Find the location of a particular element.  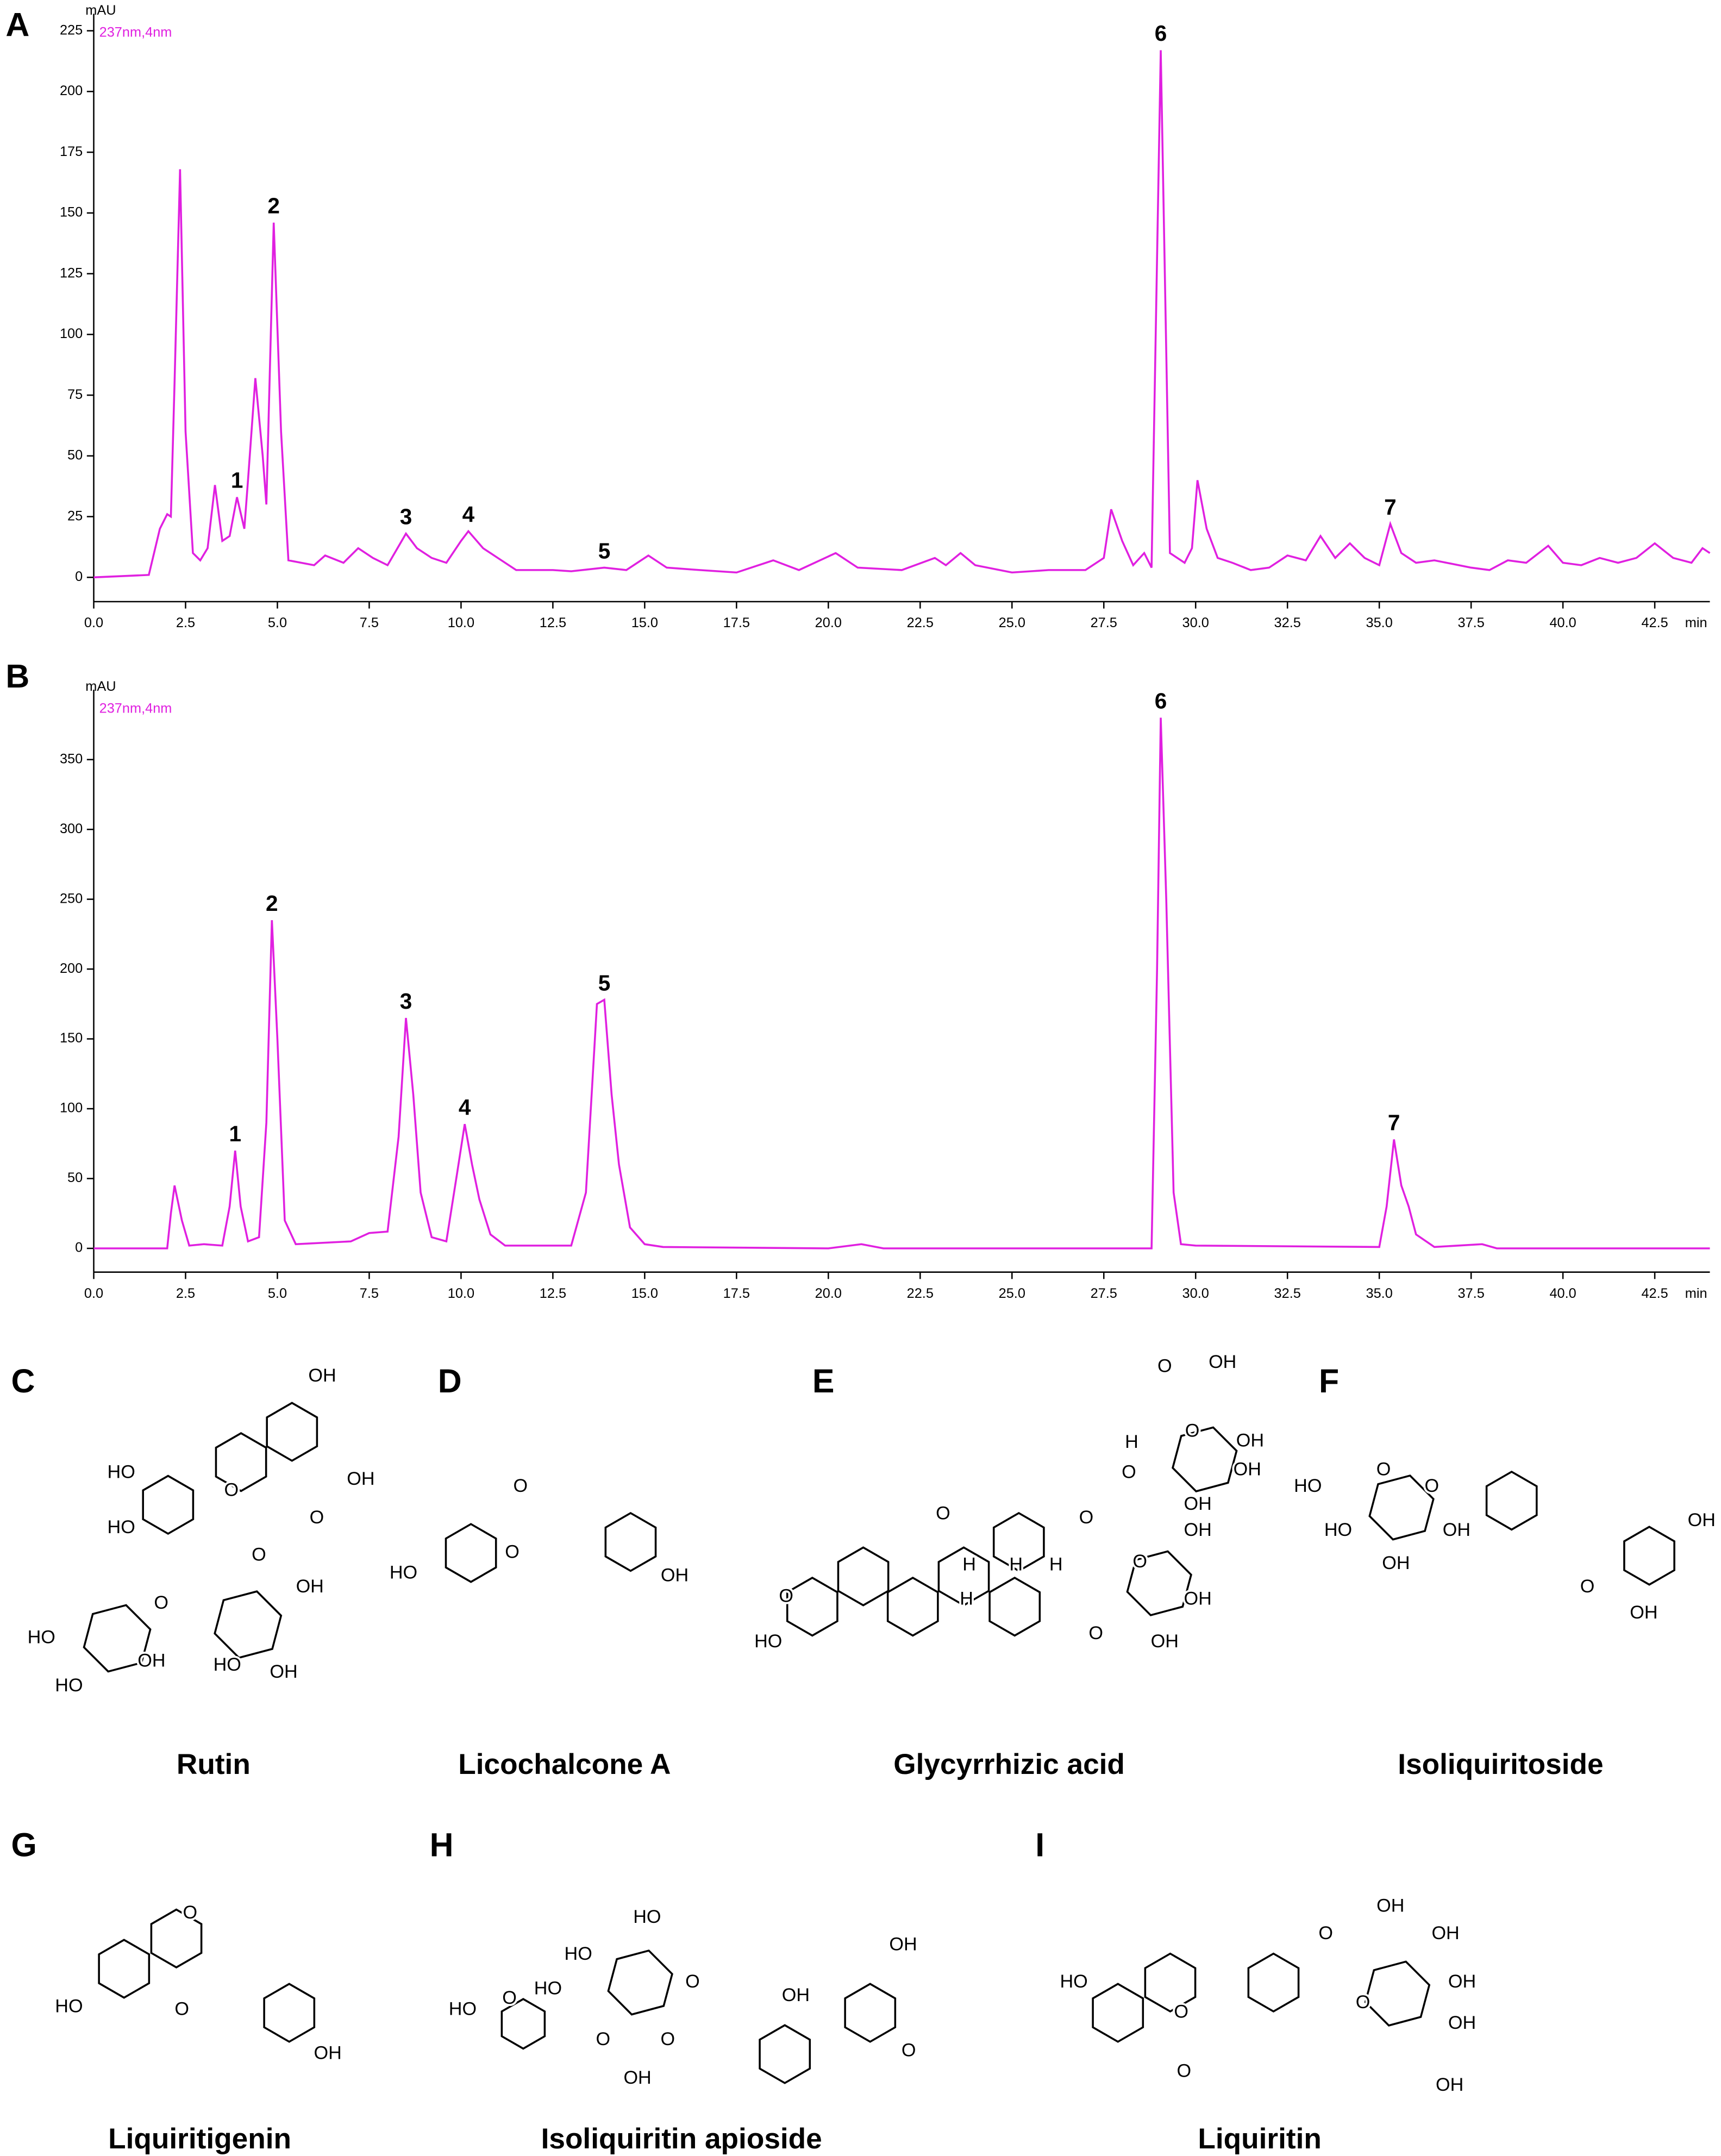

panel-letter: D is located at coordinates (450, 1381).